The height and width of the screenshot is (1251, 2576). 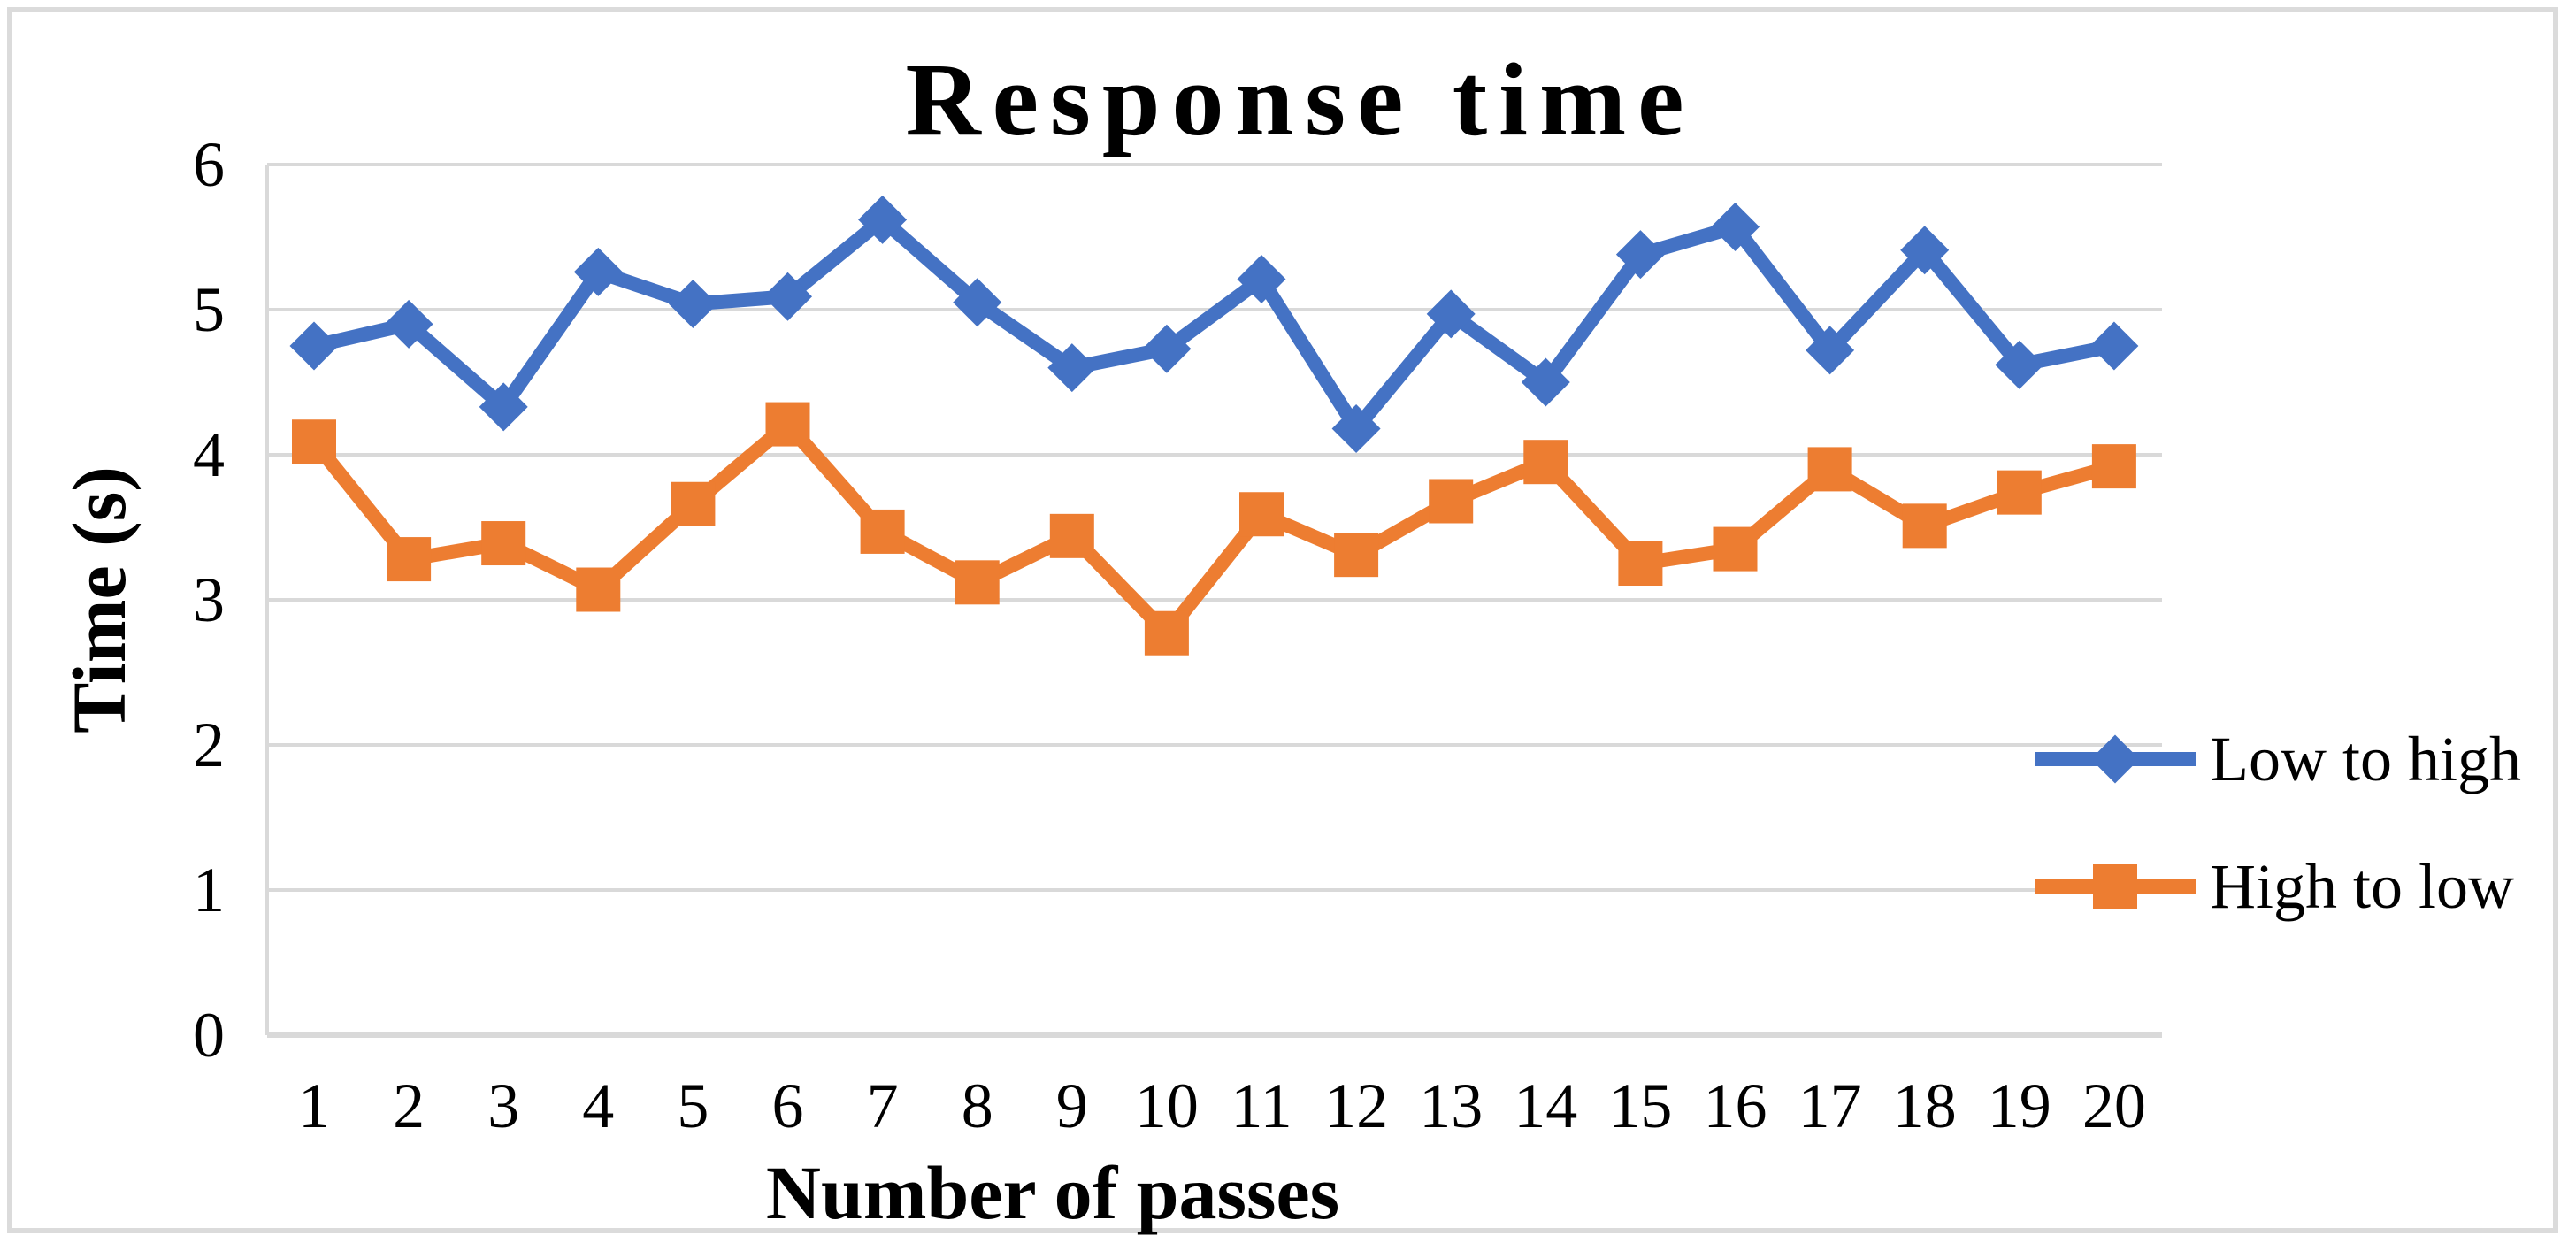 What do you see at coordinates (787, 1106) in the screenshot?
I see `x-tick-label: 6` at bounding box center [787, 1106].